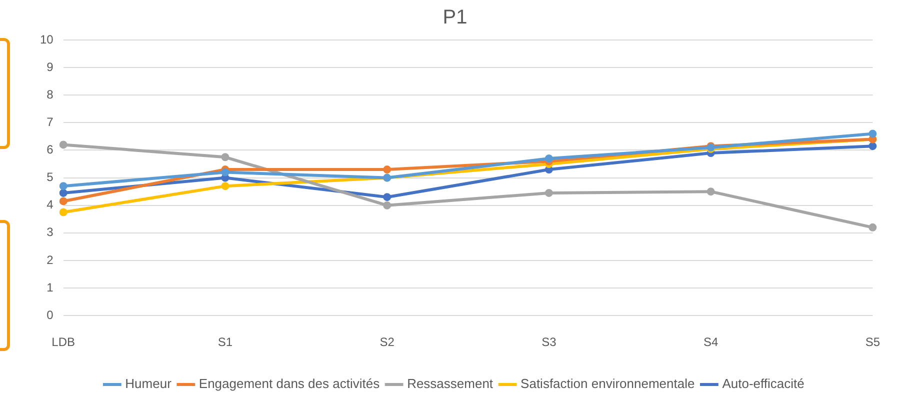  I want to click on x-tick-label: S4, so click(710, 342).